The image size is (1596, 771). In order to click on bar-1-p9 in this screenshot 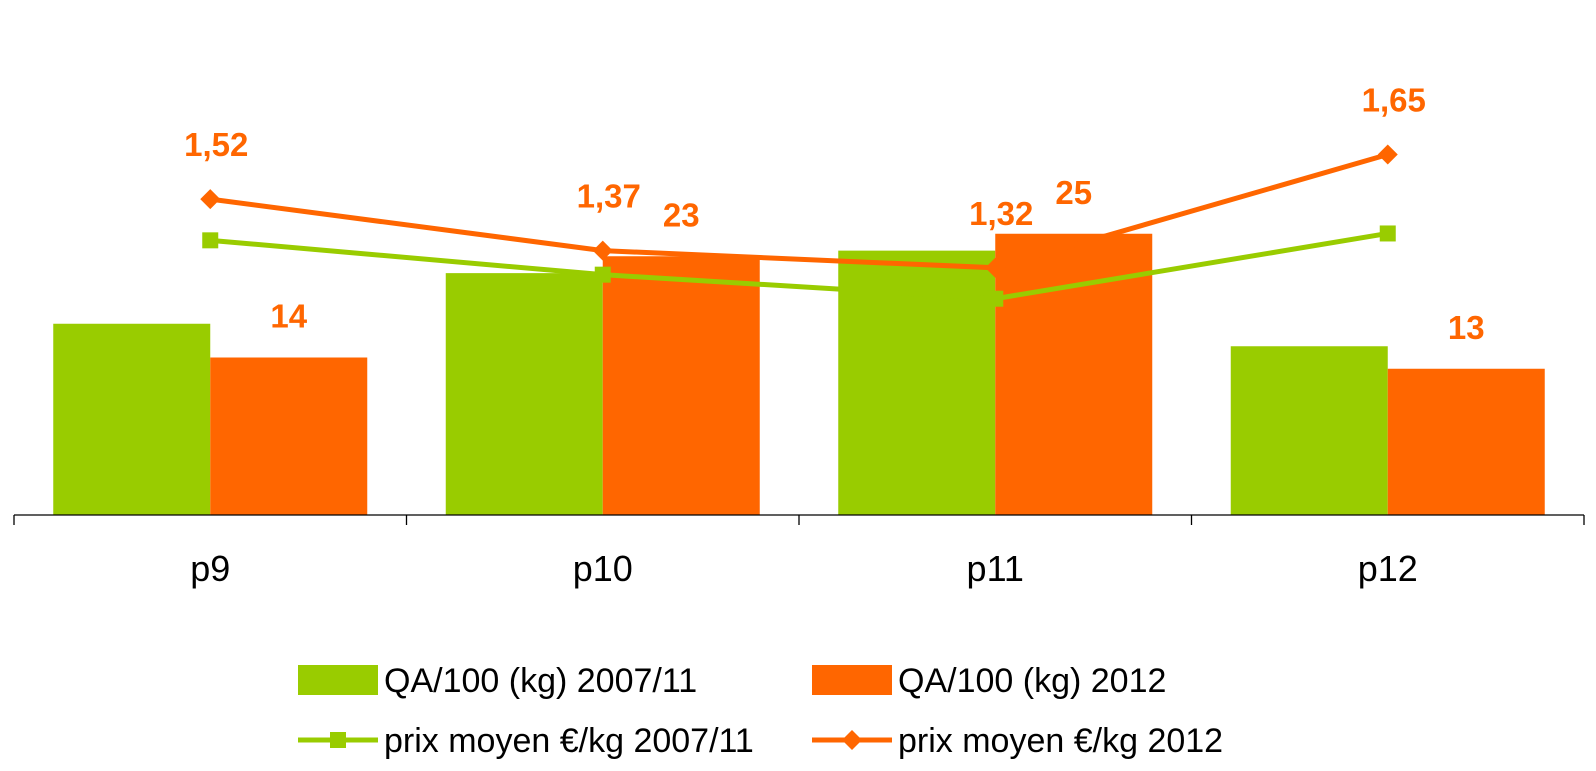, I will do `click(132, 419)`.